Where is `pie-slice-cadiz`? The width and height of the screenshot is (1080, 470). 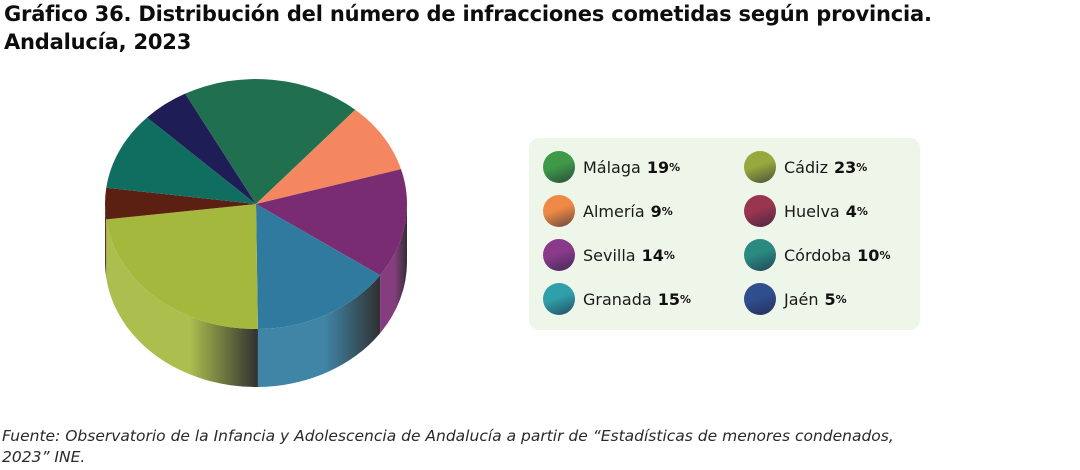 pie-slice-cadiz is located at coordinates (182, 267).